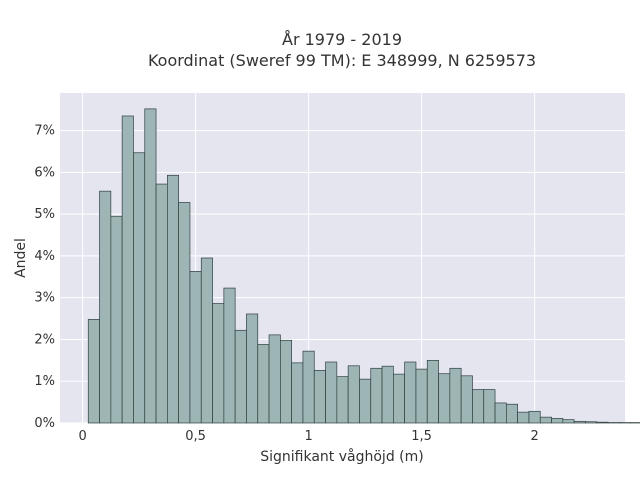 The image size is (640, 480). Describe the element at coordinates (82, 436) in the screenshot. I see `x-tick-label: 0` at that location.